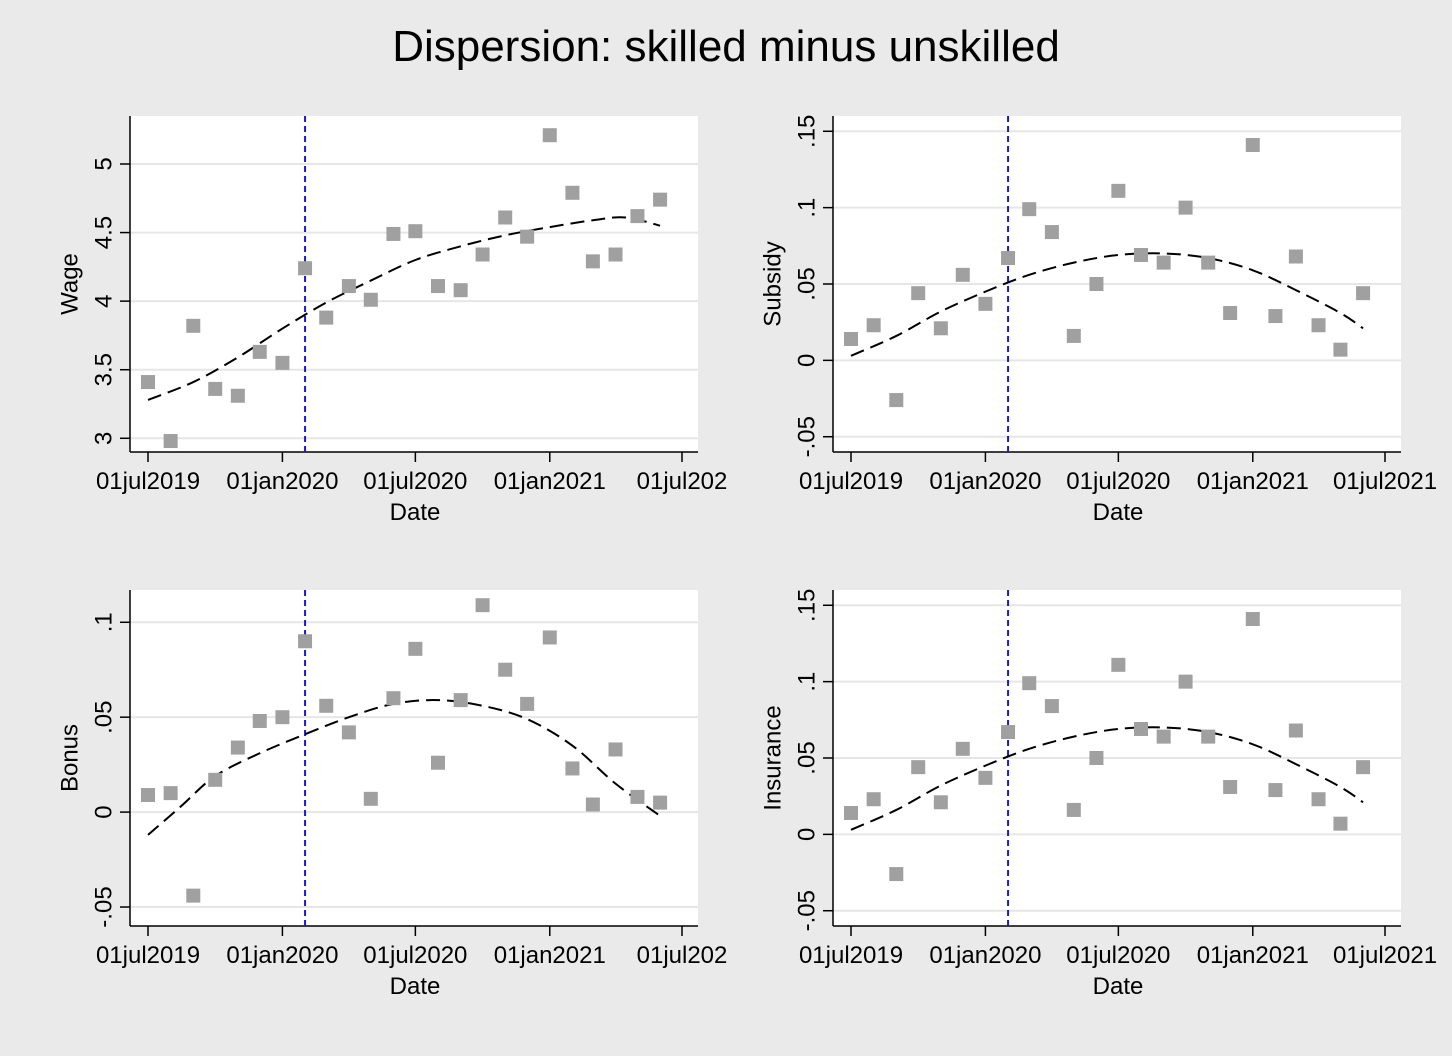 The image size is (1452, 1056). What do you see at coordinates (773, 283) in the screenshot?
I see `y-axis-title: Subsidy` at bounding box center [773, 283].